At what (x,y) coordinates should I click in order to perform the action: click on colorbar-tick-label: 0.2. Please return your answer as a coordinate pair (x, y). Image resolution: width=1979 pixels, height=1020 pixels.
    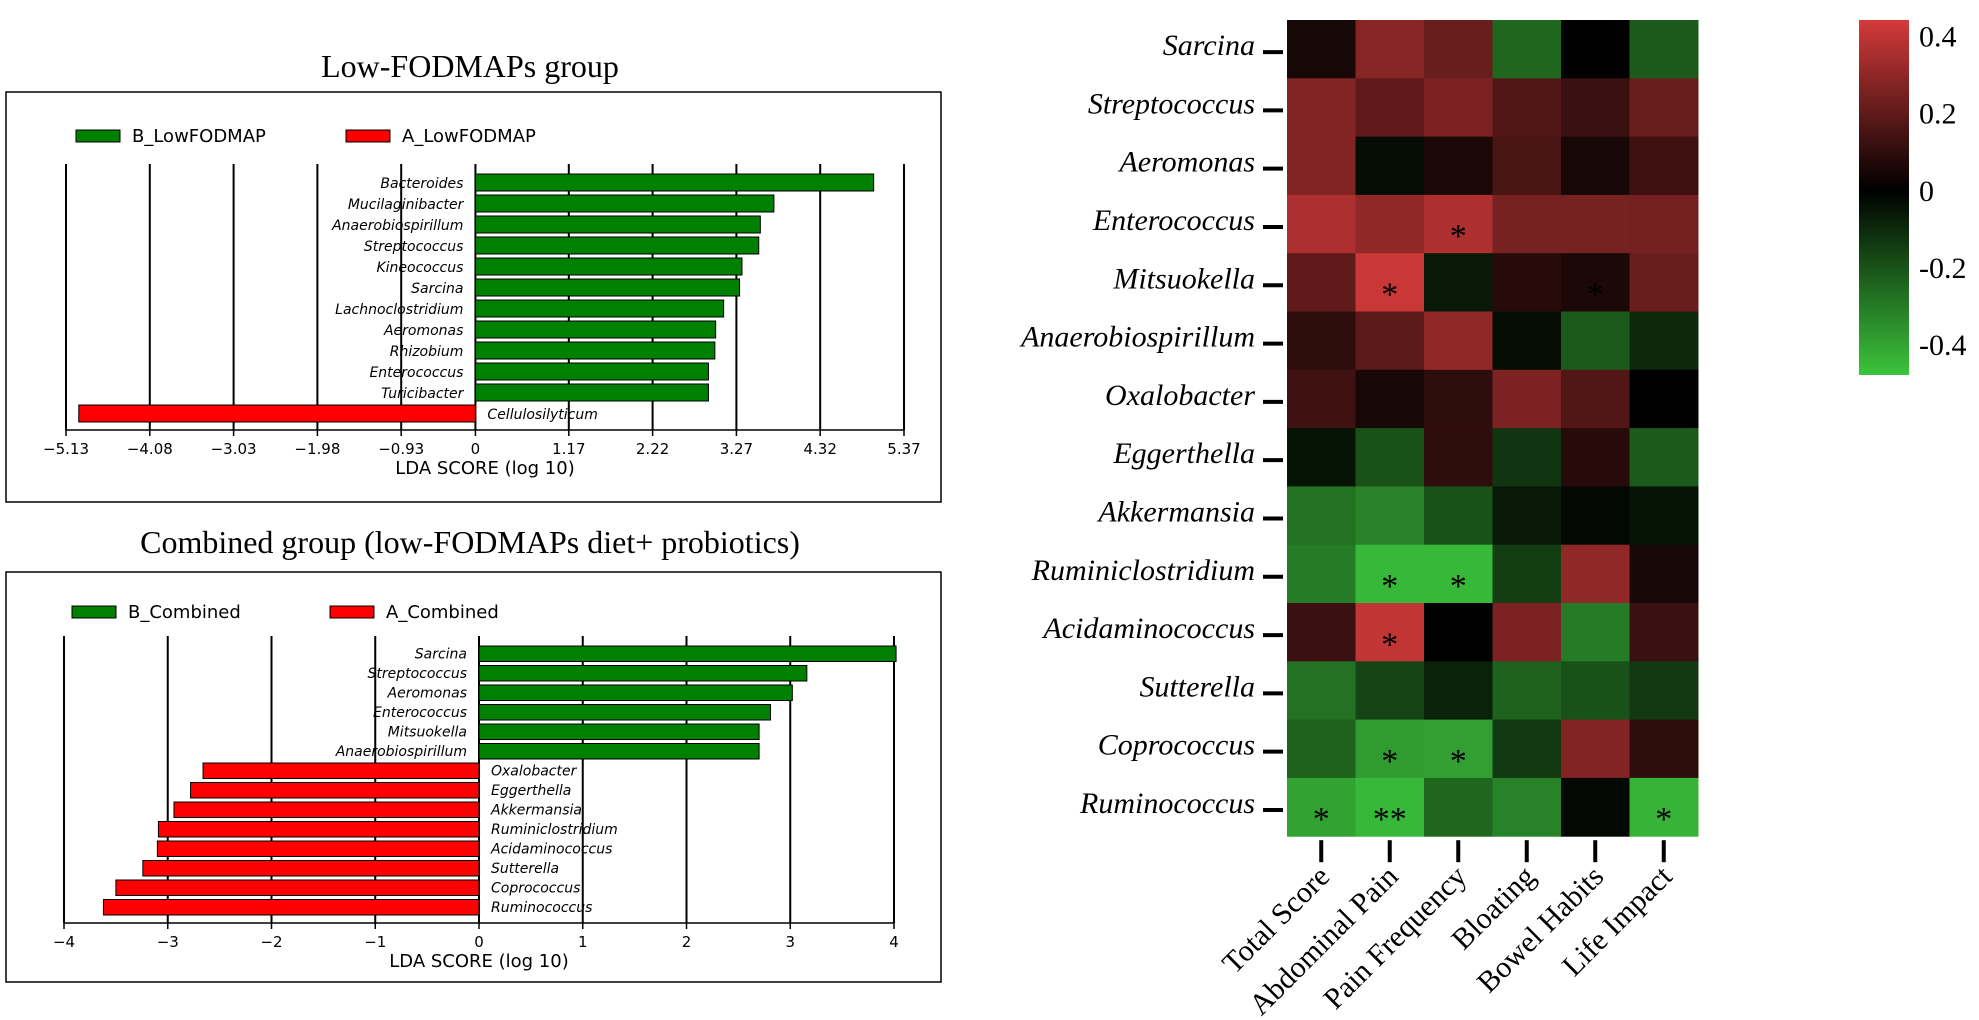
    Looking at the image, I should click on (1938, 114).